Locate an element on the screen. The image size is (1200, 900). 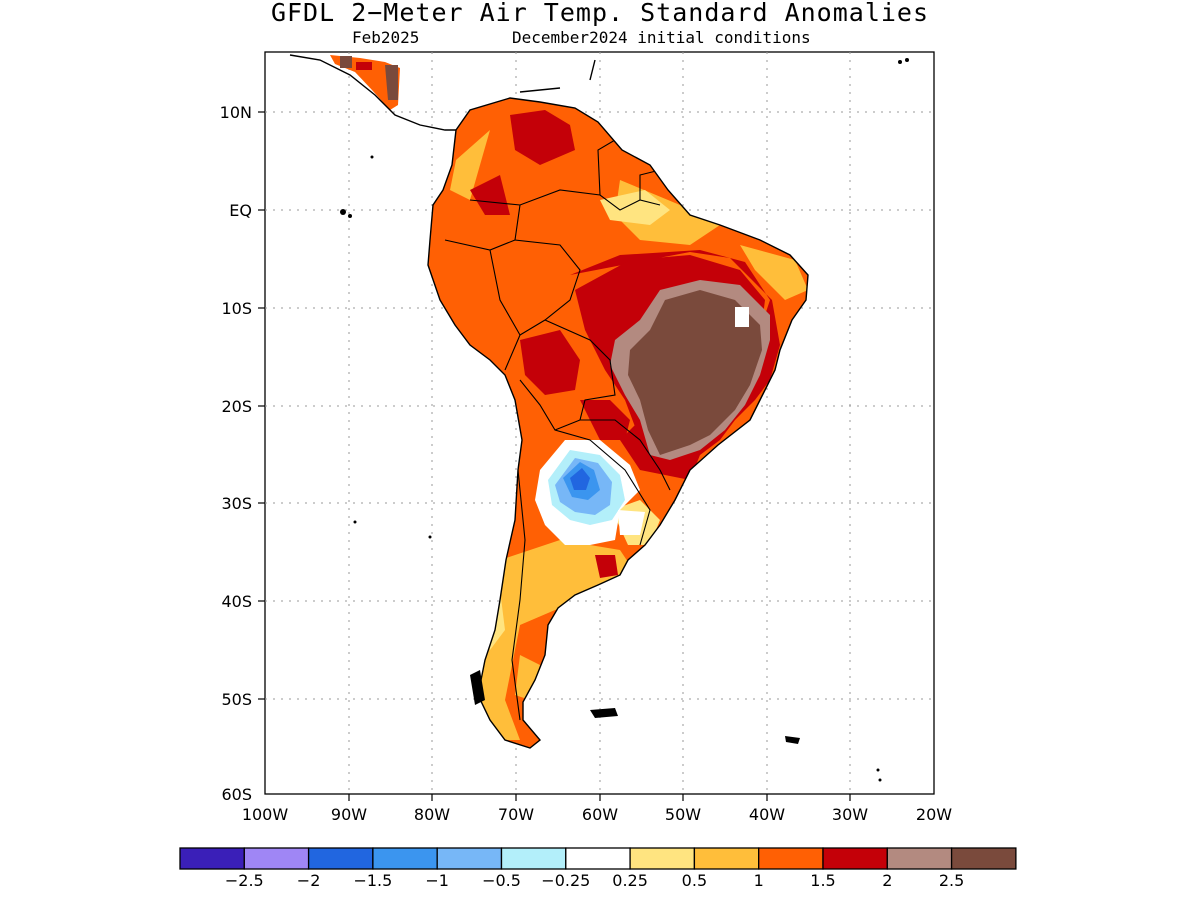
lat-label-40s: 40S is located at coordinates (236, 601).